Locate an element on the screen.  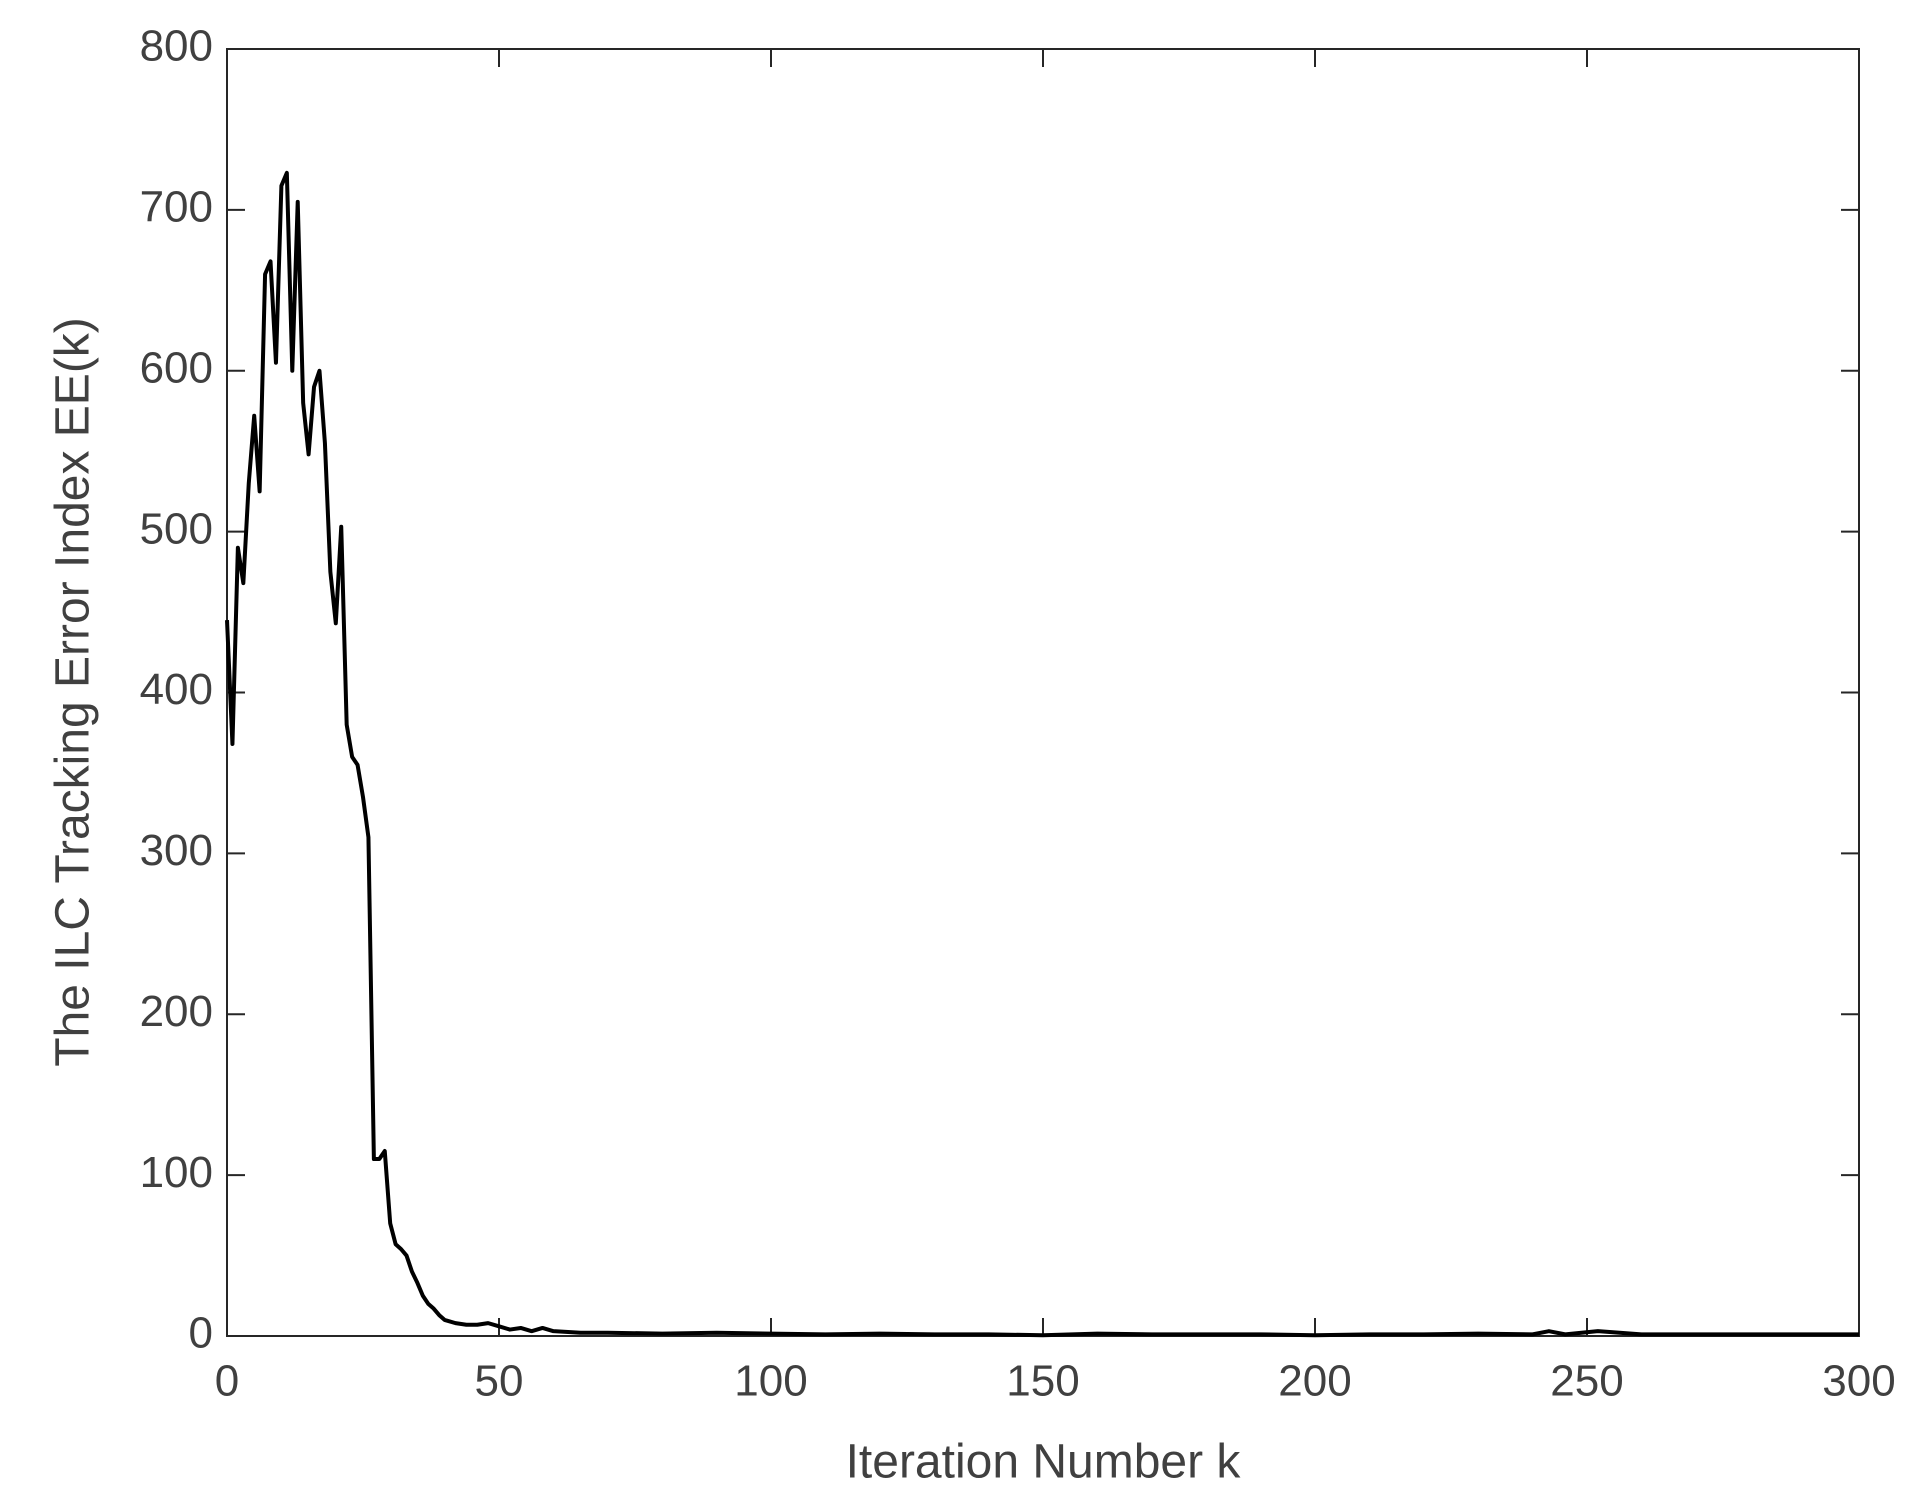
y-tick-label: 0 is located at coordinates (201, 1333).